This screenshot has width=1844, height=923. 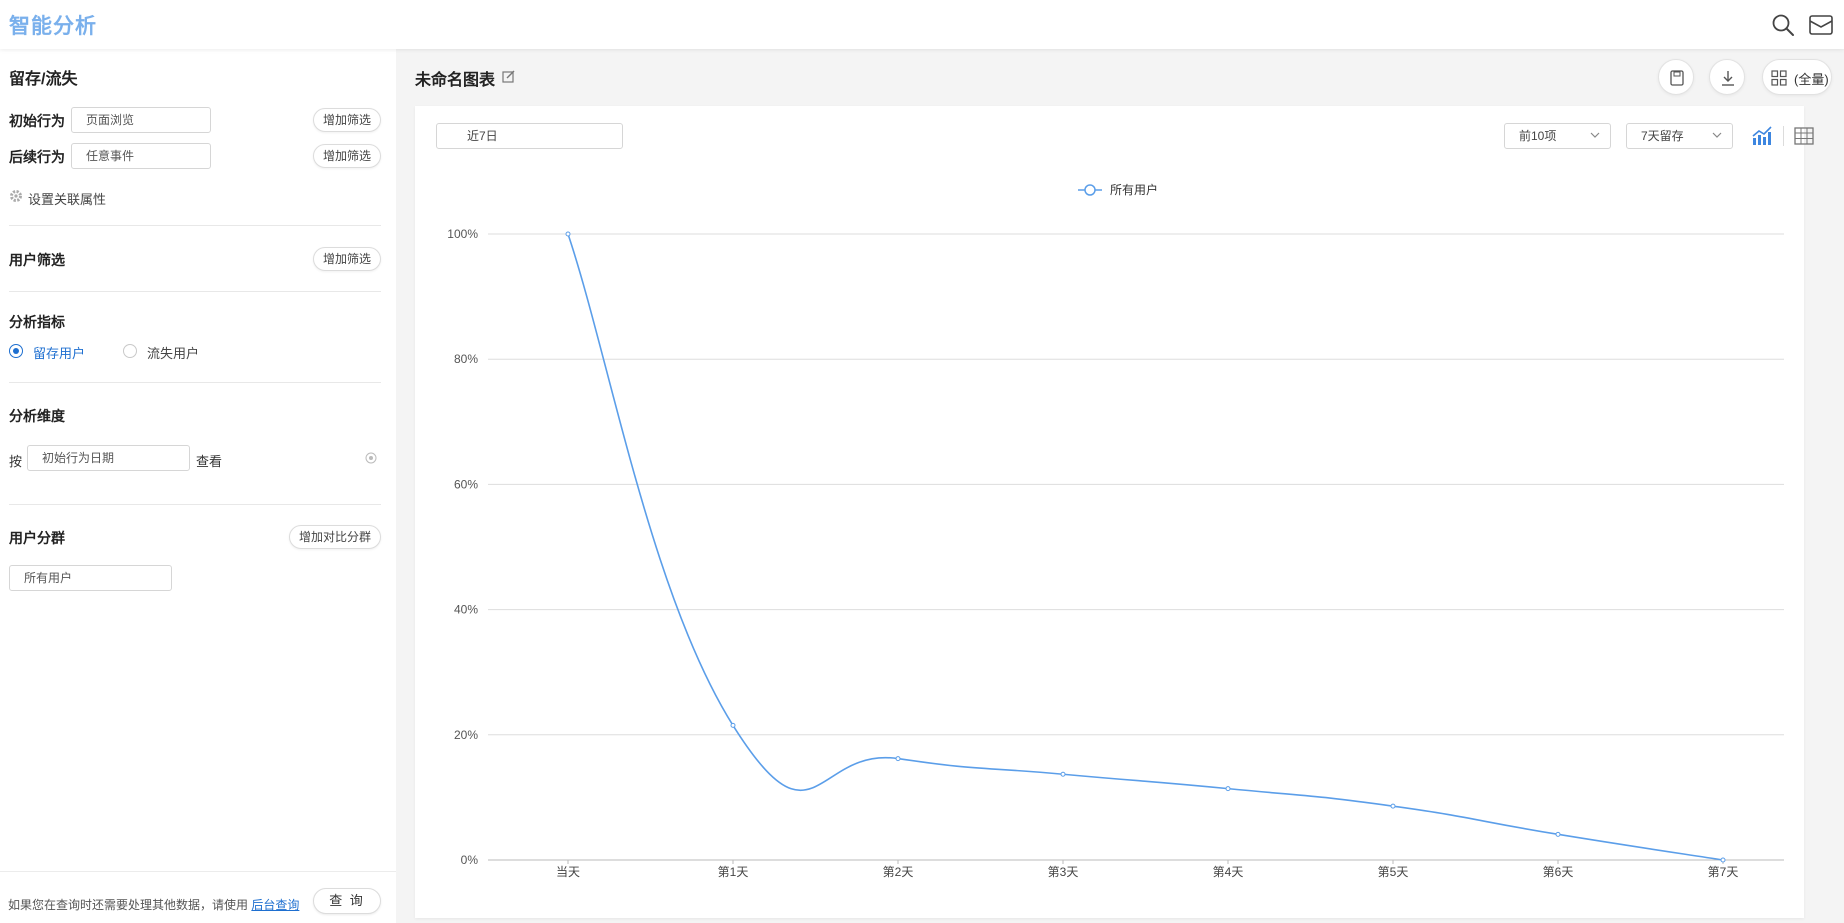 What do you see at coordinates (1804, 136) in the screenshot?
I see `table-icon` at bounding box center [1804, 136].